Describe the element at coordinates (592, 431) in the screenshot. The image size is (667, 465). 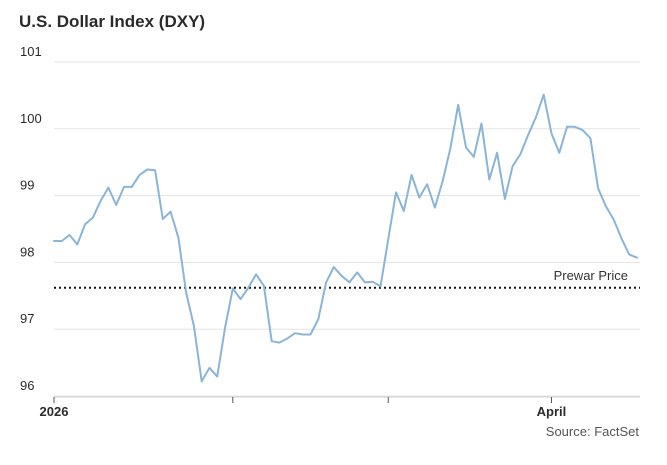
I see `source-note: Source: FactSet` at that location.